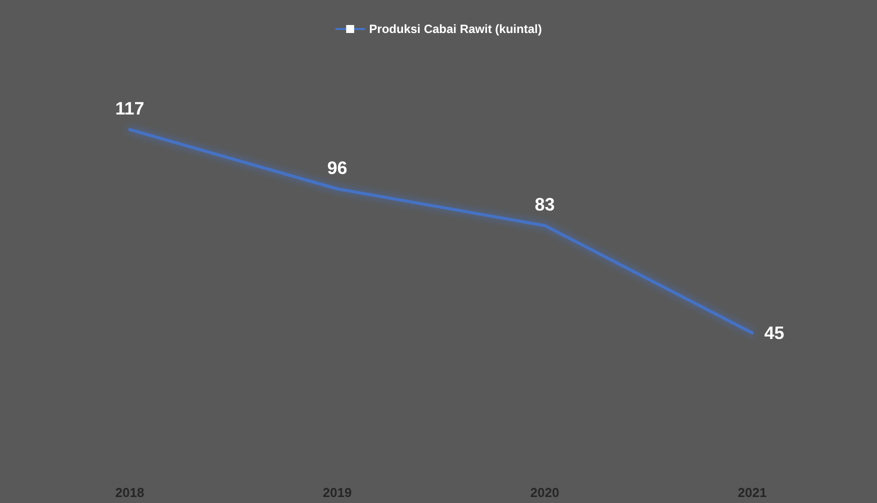 This screenshot has width=877, height=503. What do you see at coordinates (337, 168) in the screenshot?
I see `data-label: 96` at bounding box center [337, 168].